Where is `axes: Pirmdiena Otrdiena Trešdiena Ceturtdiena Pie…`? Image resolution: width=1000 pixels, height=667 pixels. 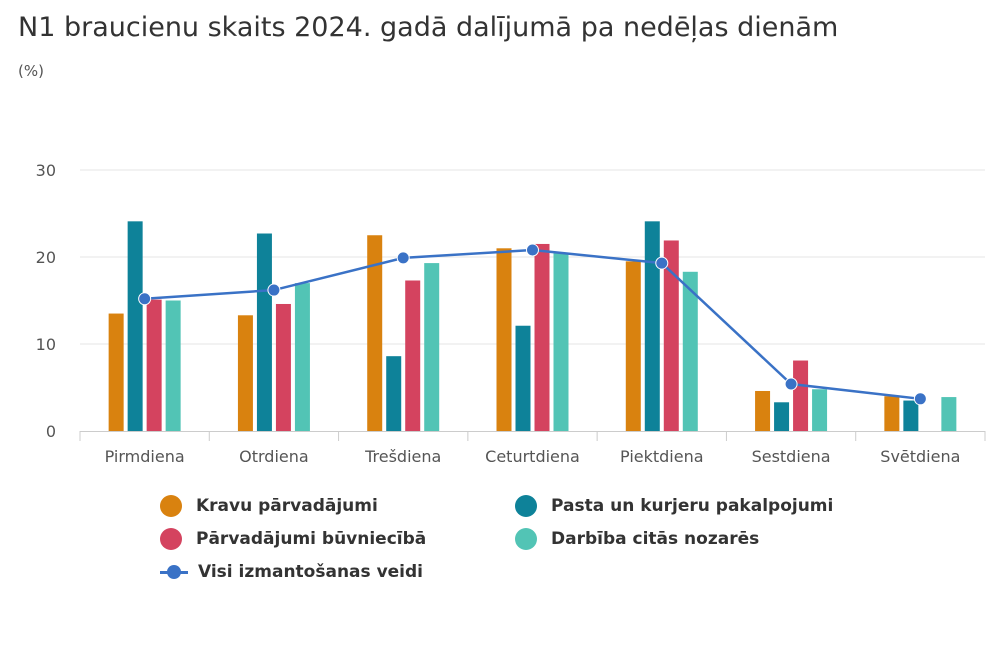 axes: Pirmdiena Otrdiena Trešdiena Ceturtdiena Pie… is located at coordinates (532, 448).